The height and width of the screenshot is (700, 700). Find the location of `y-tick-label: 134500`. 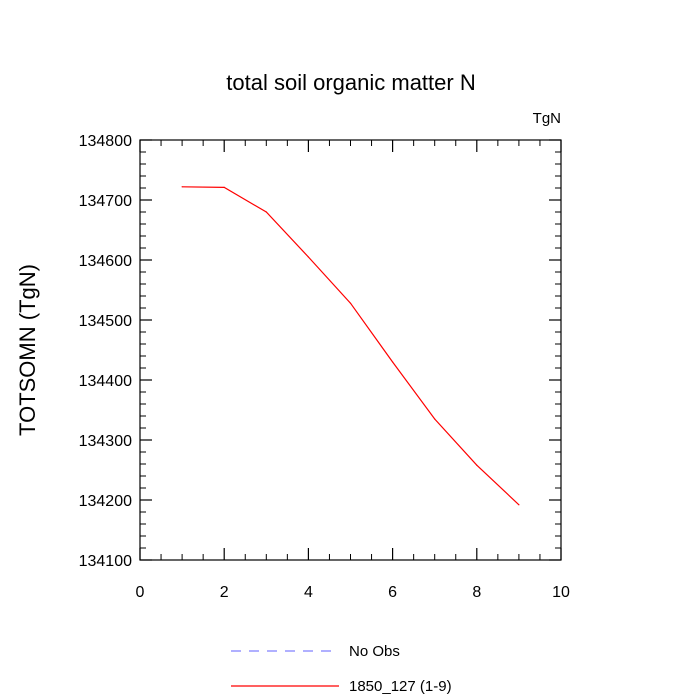

y-tick-label: 134500 is located at coordinates (105, 321).